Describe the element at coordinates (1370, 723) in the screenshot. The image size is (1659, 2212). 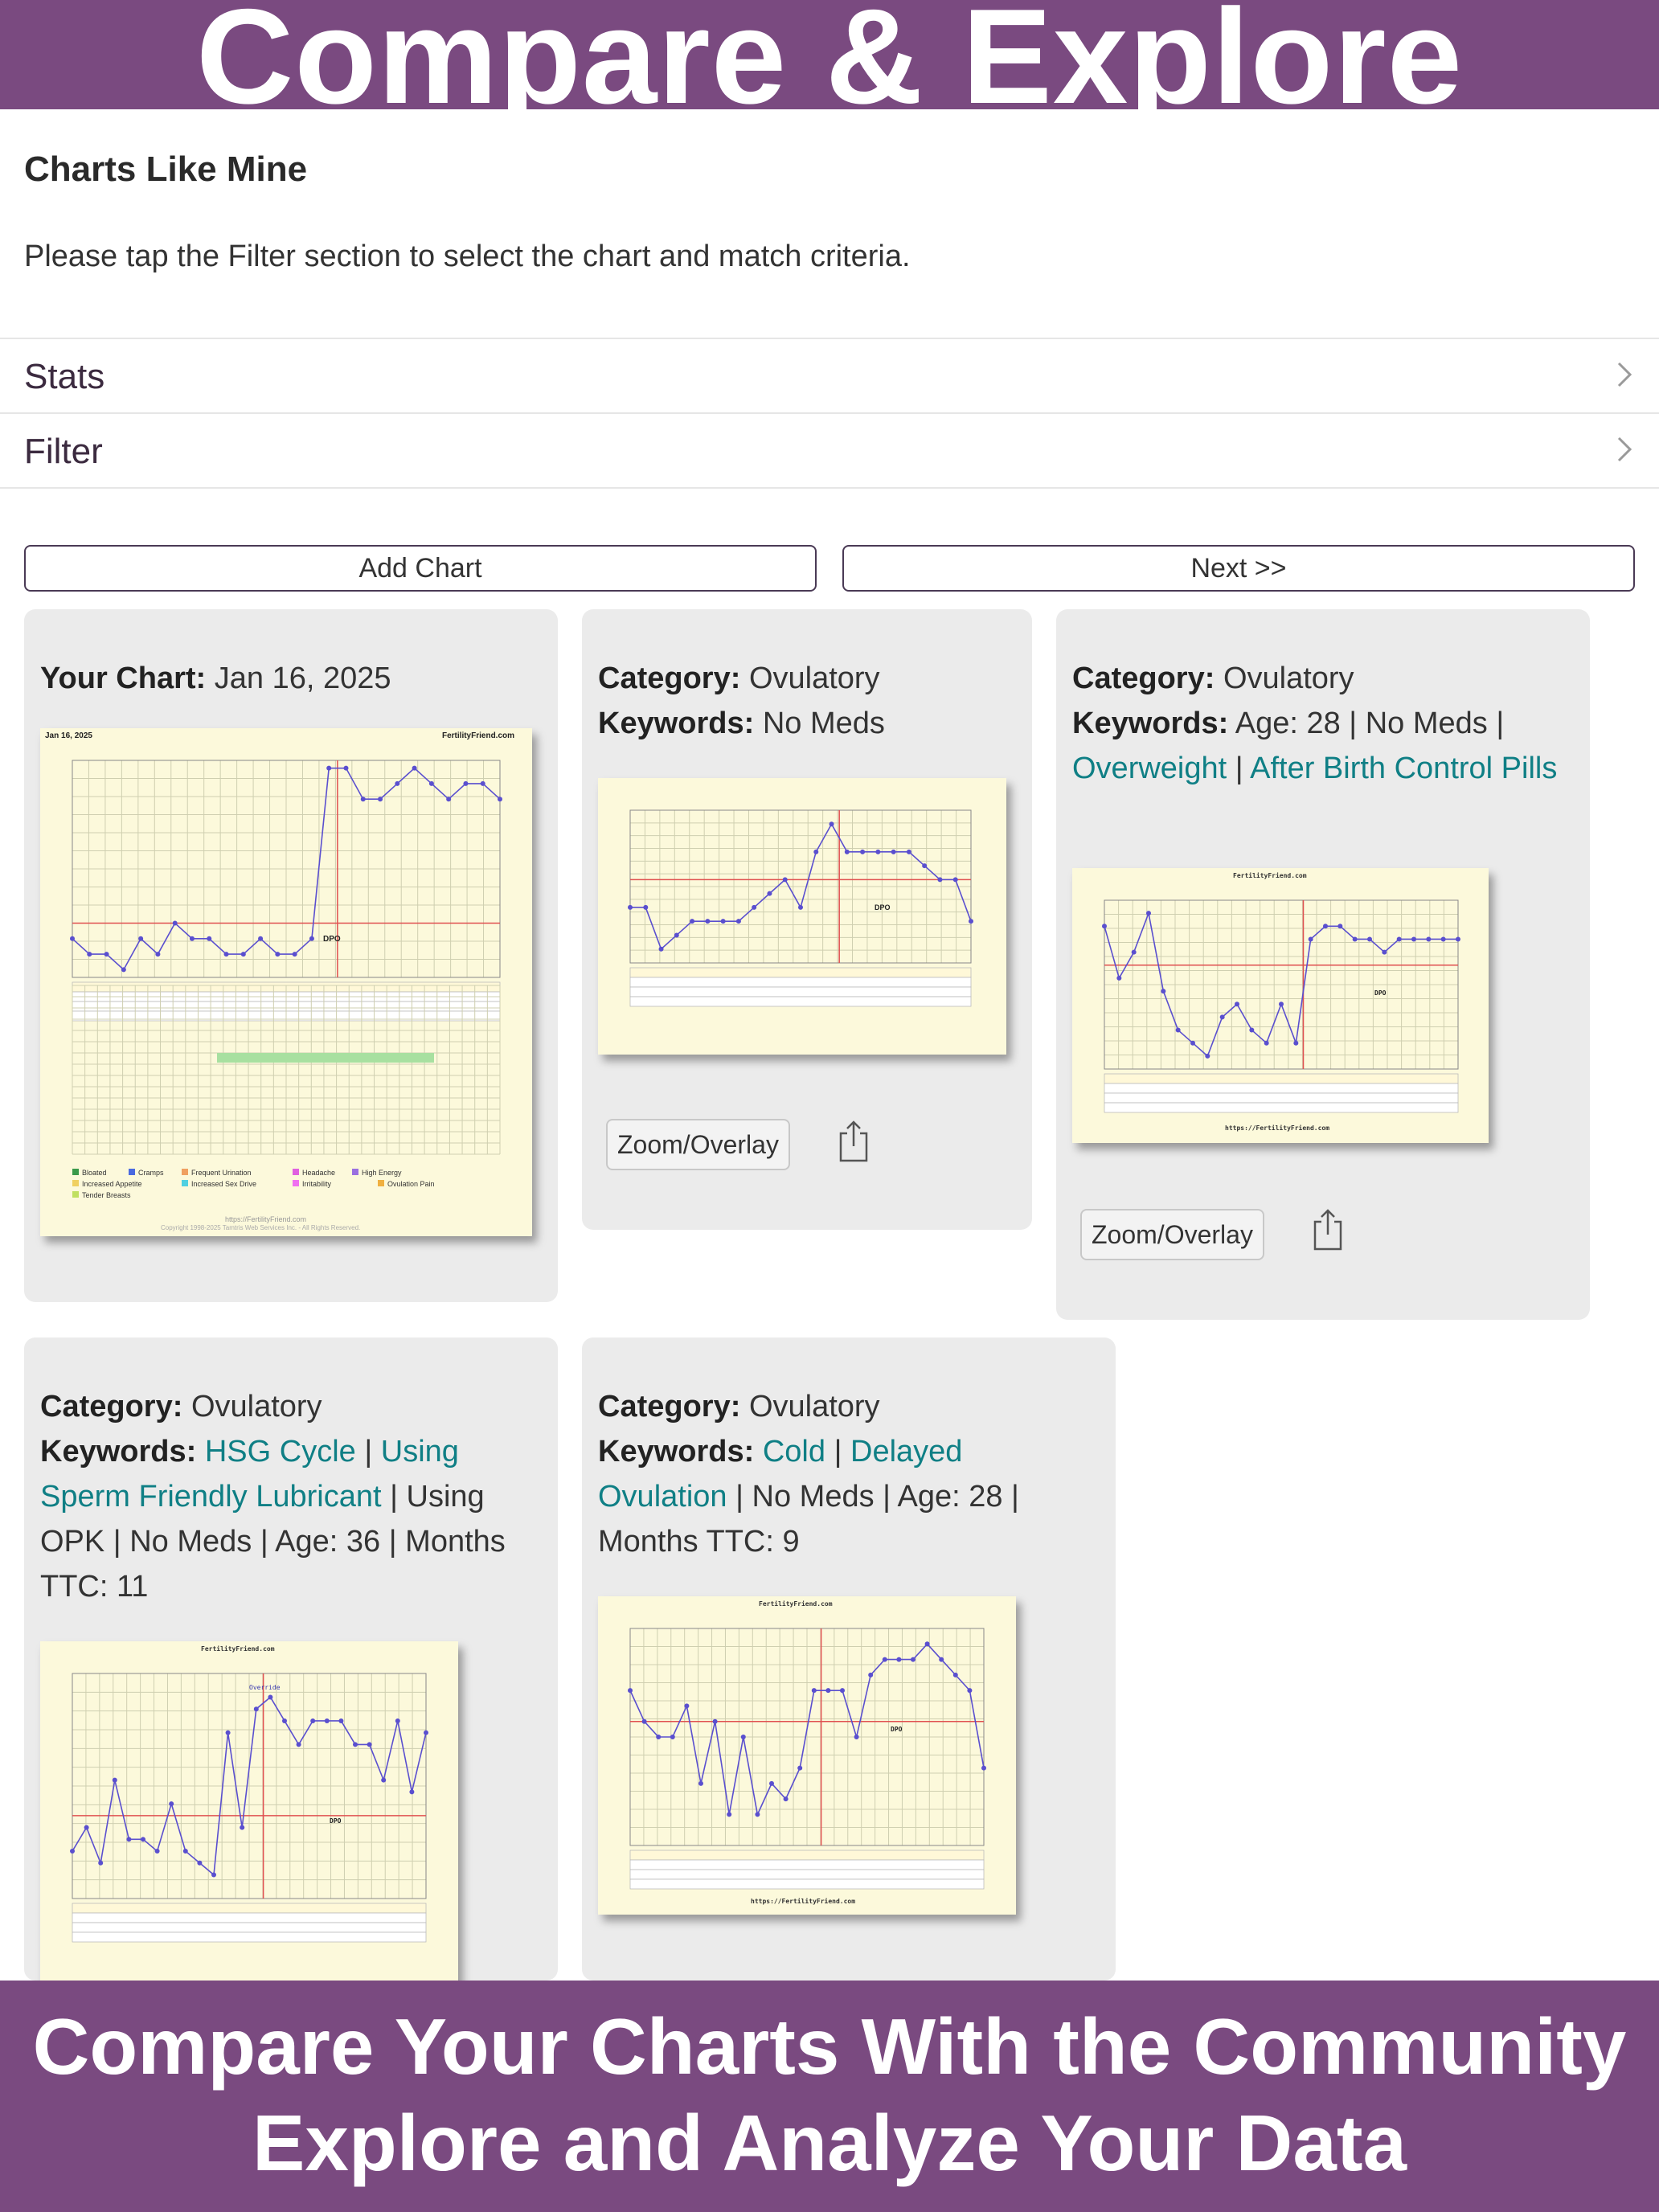
I see `keywords-value: Age: 28 | No Meds |` at that location.